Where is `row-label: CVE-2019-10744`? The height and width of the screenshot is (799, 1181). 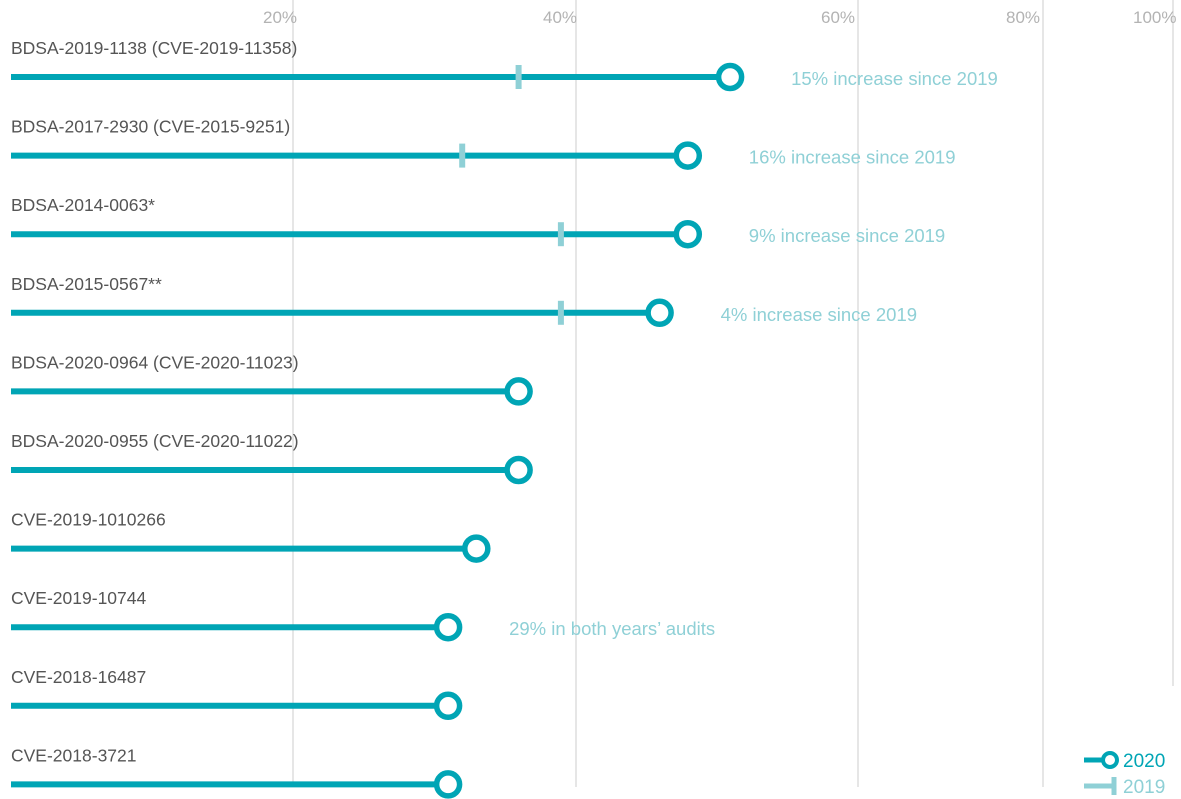 row-label: CVE-2019-10744 is located at coordinates (78, 598).